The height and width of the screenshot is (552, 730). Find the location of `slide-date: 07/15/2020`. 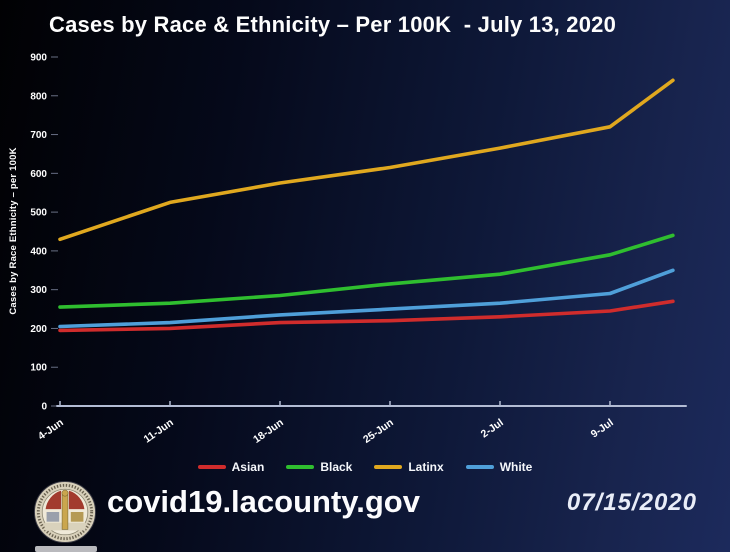

slide-date: 07/15/2020 is located at coordinates (631, 502).